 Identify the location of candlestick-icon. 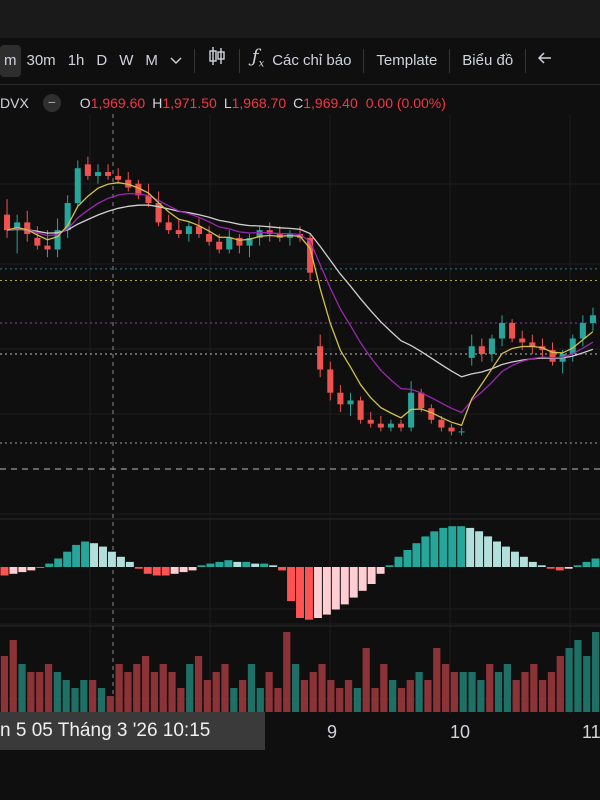
(217, 61).